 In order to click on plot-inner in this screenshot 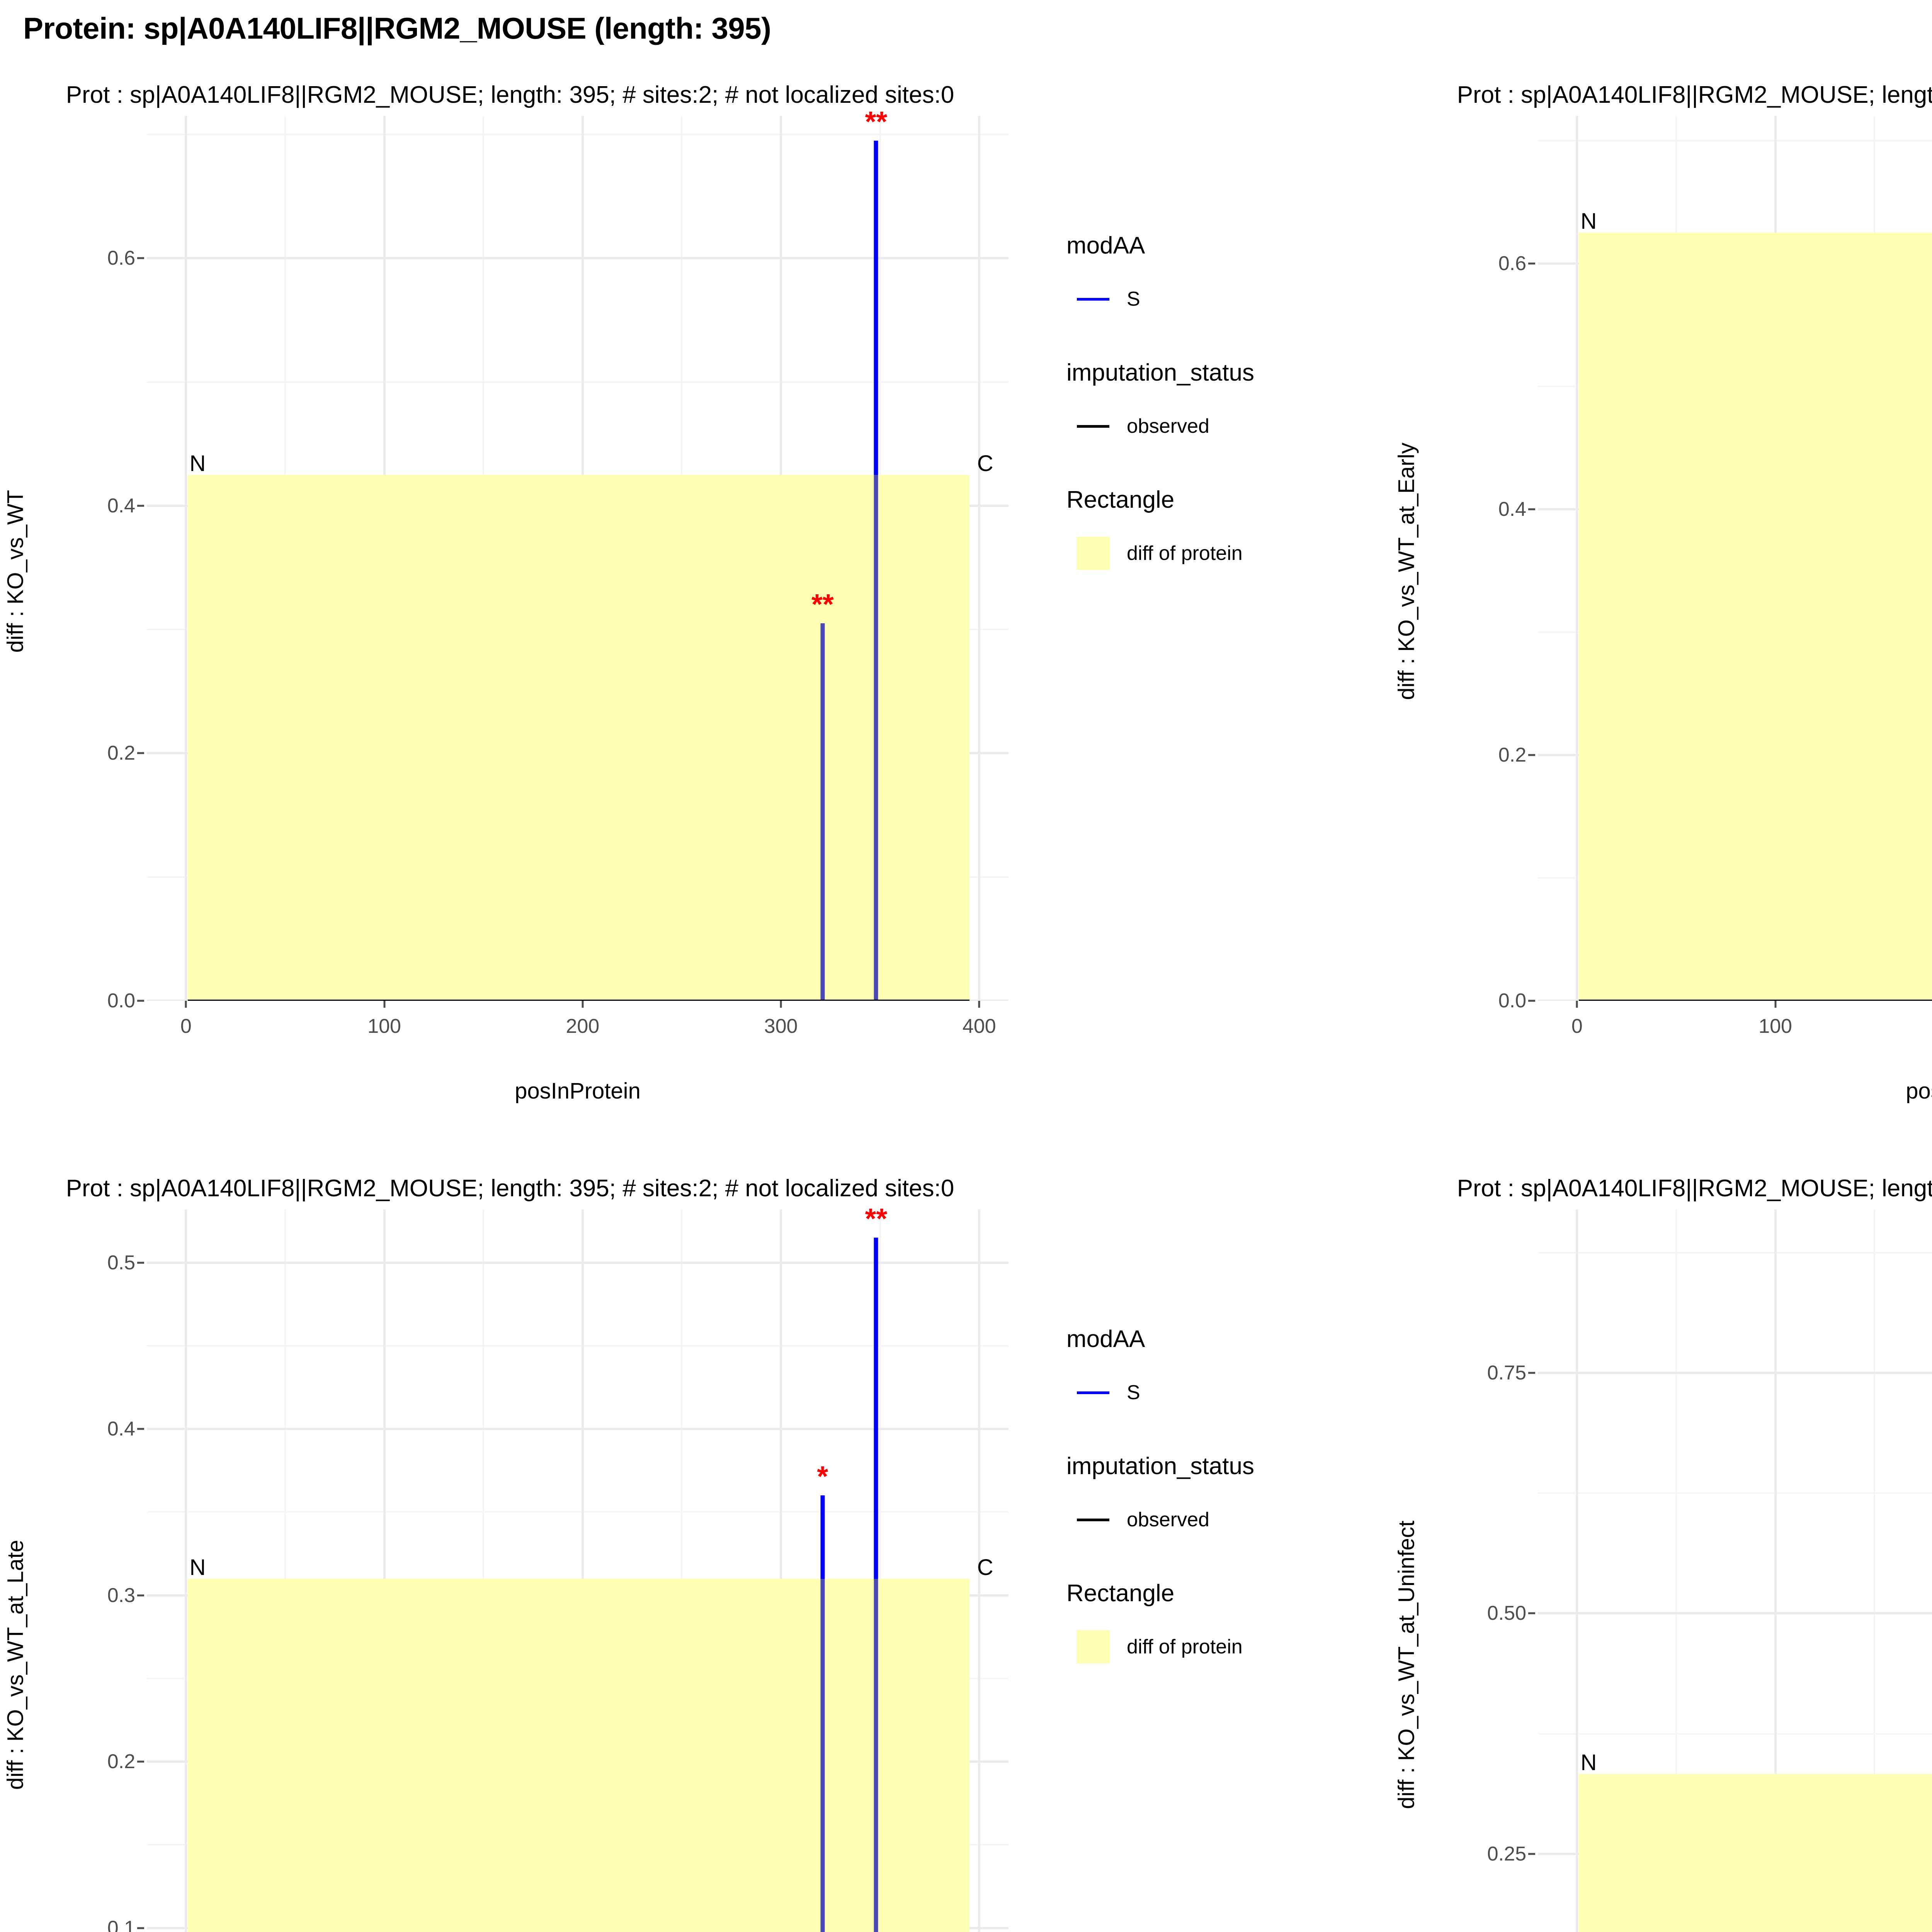, I will do `click(1735, 1570)`.